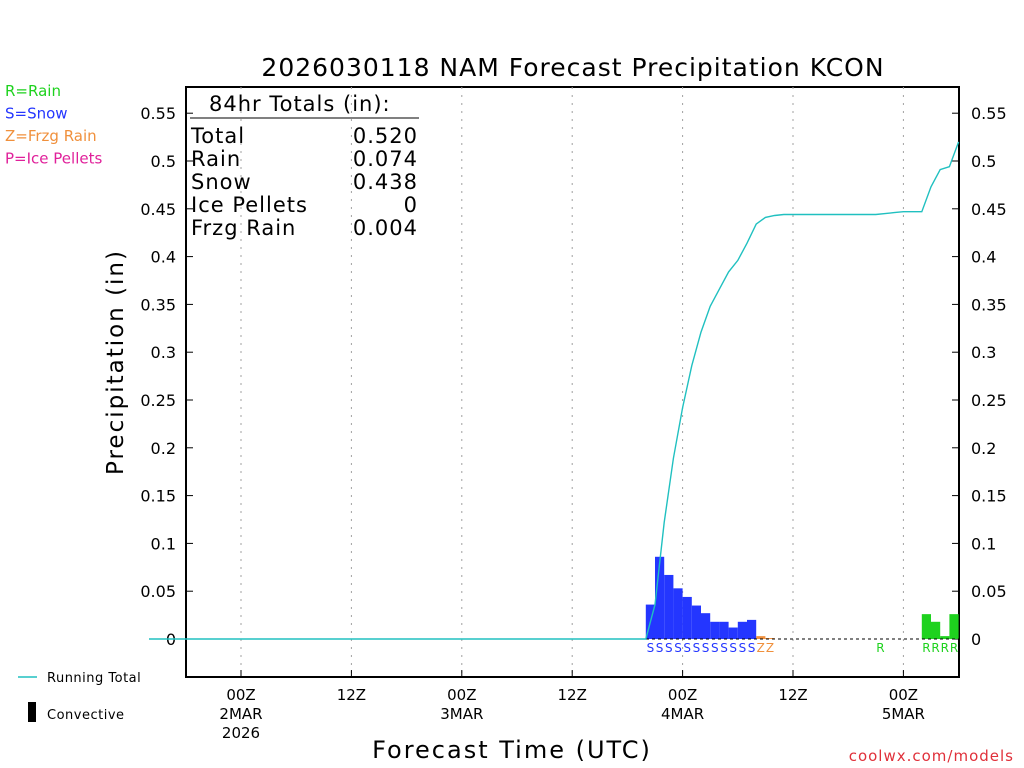 This screenshot has height=768, width=1024. What do you see at coordinates (158, 304) in the screenshot?
I see `y-tick-label-left: 0.35` at bounding box center [158, 304].